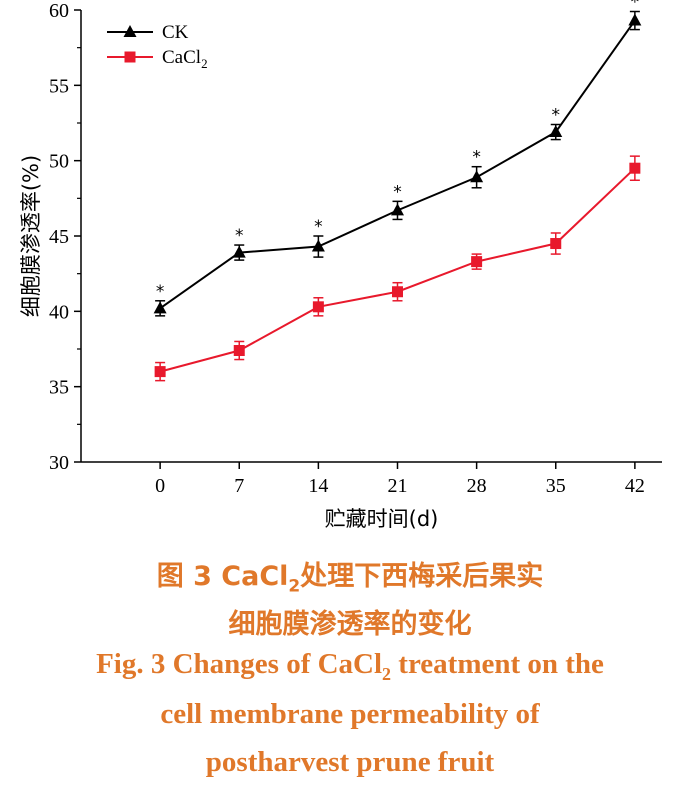  What do you see at coordinates (387, 673) in the screenshot?
I see `caption-en-subscript: 2` at bounding box center [387, 673].